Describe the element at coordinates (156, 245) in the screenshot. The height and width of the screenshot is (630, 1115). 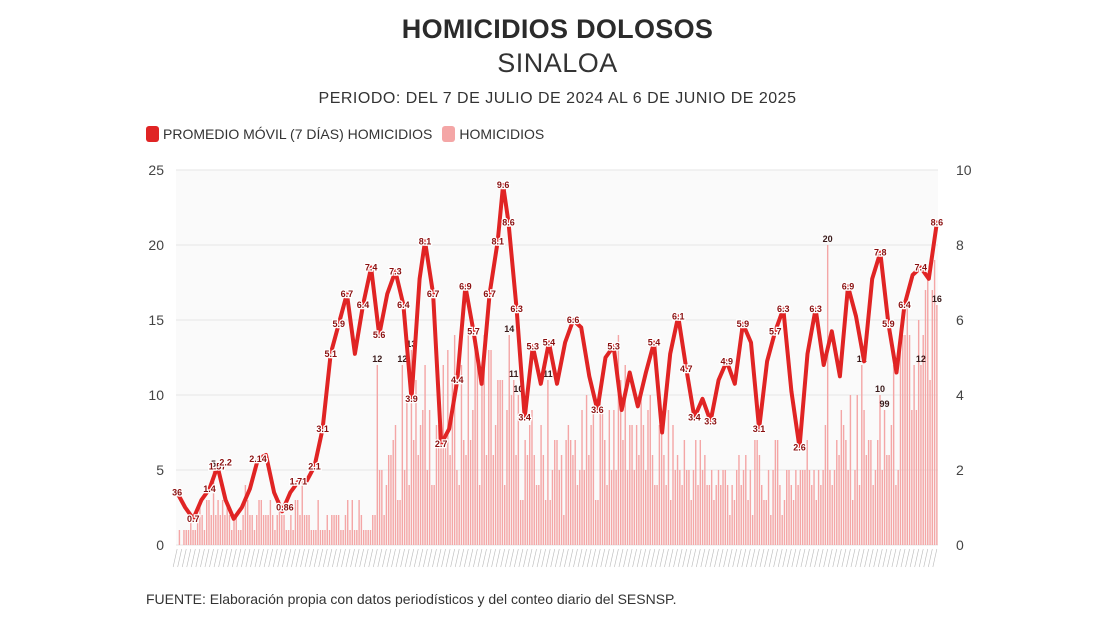
I see `left-tick-label: 20` at that location.